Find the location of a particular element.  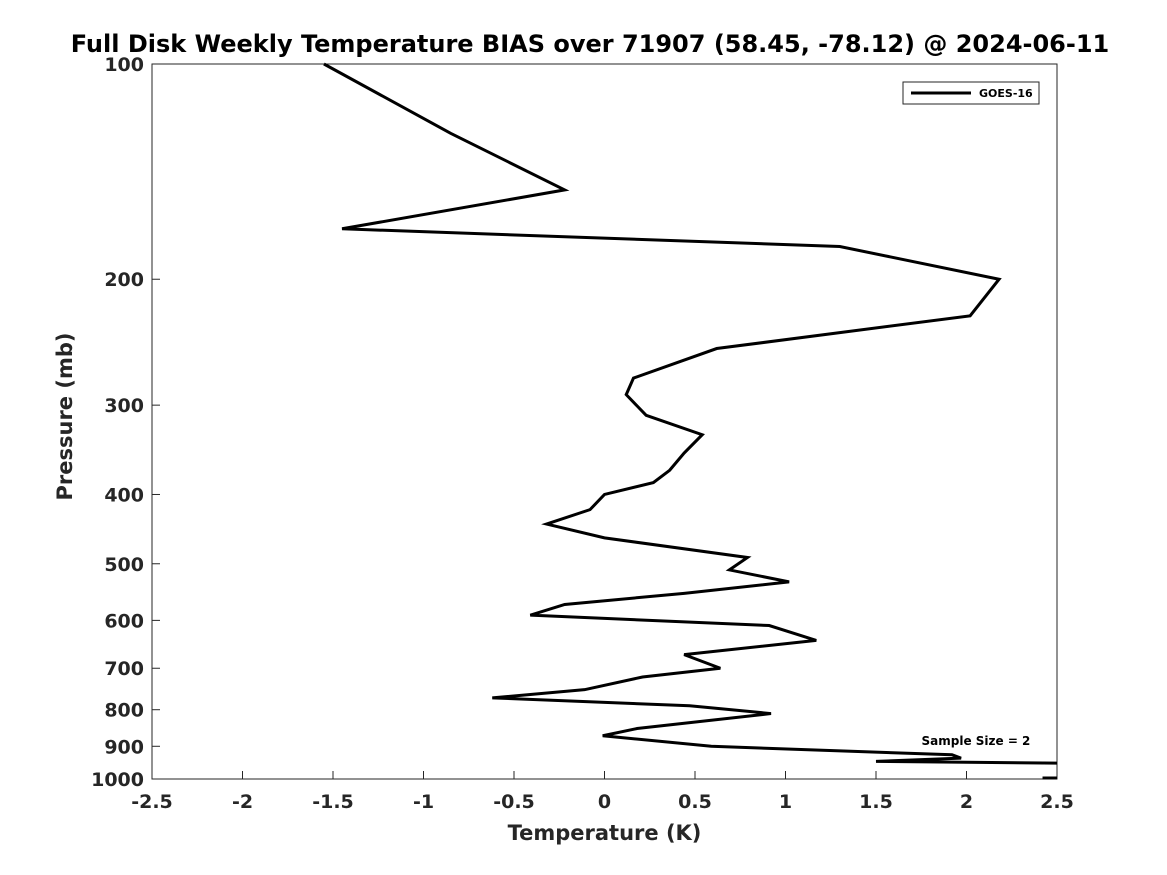

annotations: Sample Size = 2 is located at coordinates (976, 741).